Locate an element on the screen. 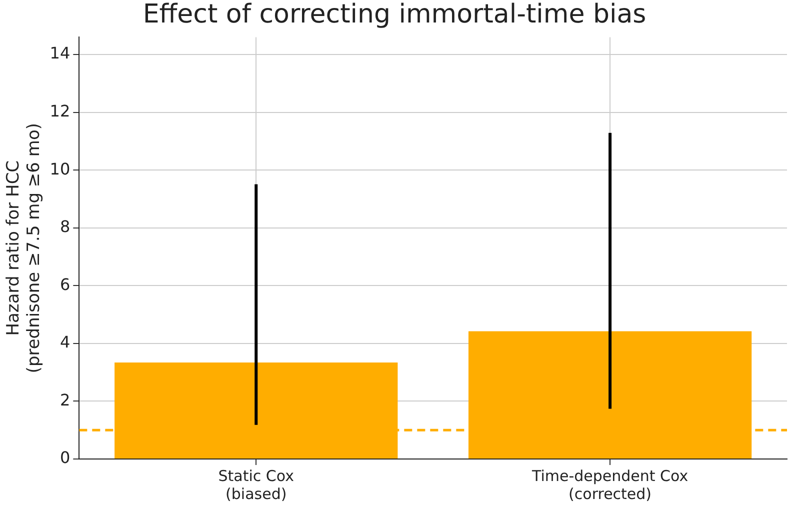 The width and height of the screenshot is (789, 511). y-tick-label: 4 is located at coordinates (65, 342).